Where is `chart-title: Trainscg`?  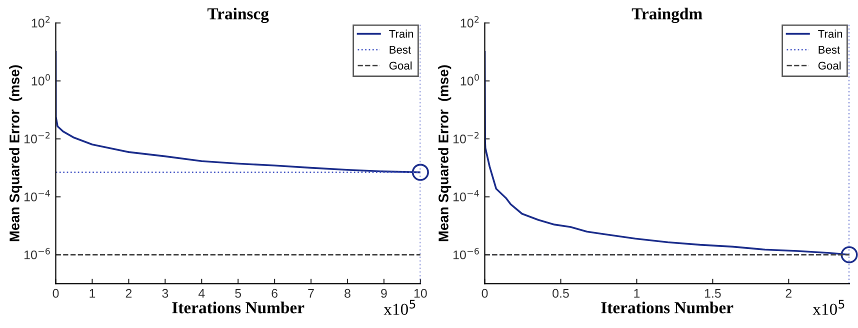 chart-title: Trainscg is located at coordinates (238, 15).